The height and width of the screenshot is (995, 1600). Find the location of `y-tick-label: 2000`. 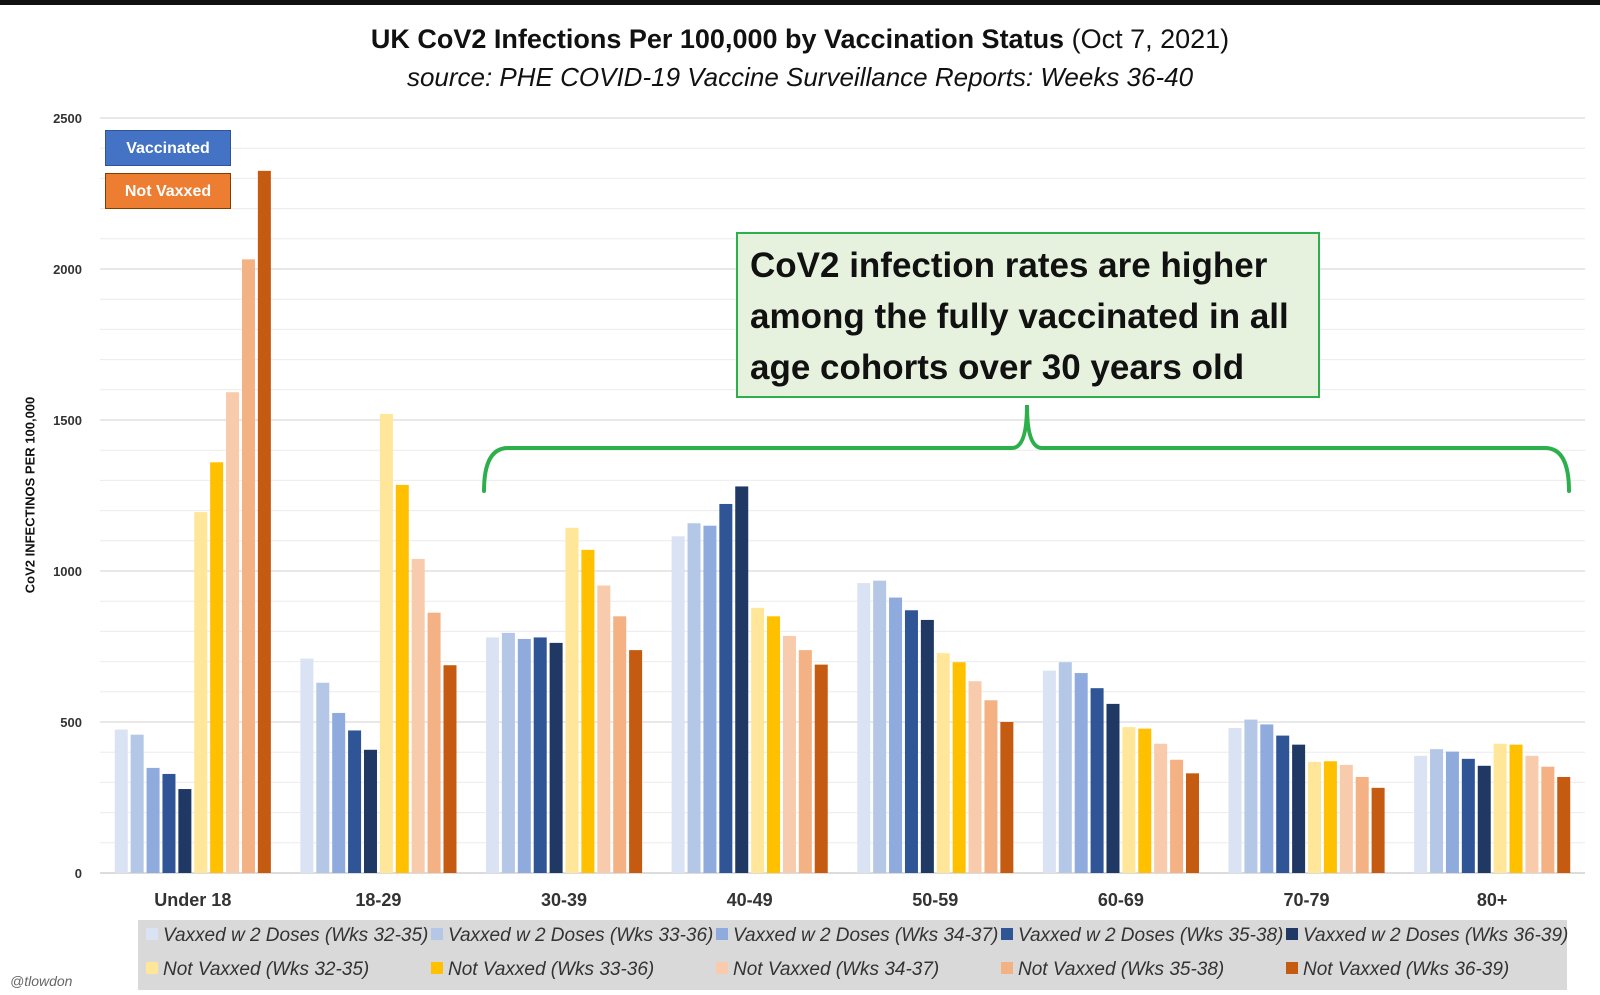

y-tick-label: 2000 is located at coordinates (67, 269).